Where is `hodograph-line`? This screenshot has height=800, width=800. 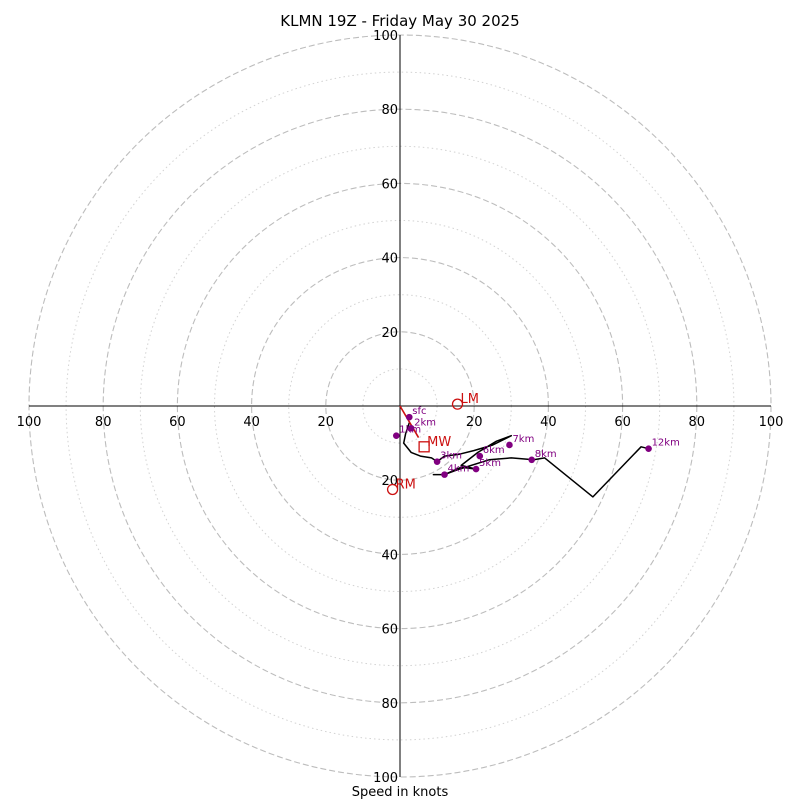
hodograph-line is located at coordinates (525, 460).